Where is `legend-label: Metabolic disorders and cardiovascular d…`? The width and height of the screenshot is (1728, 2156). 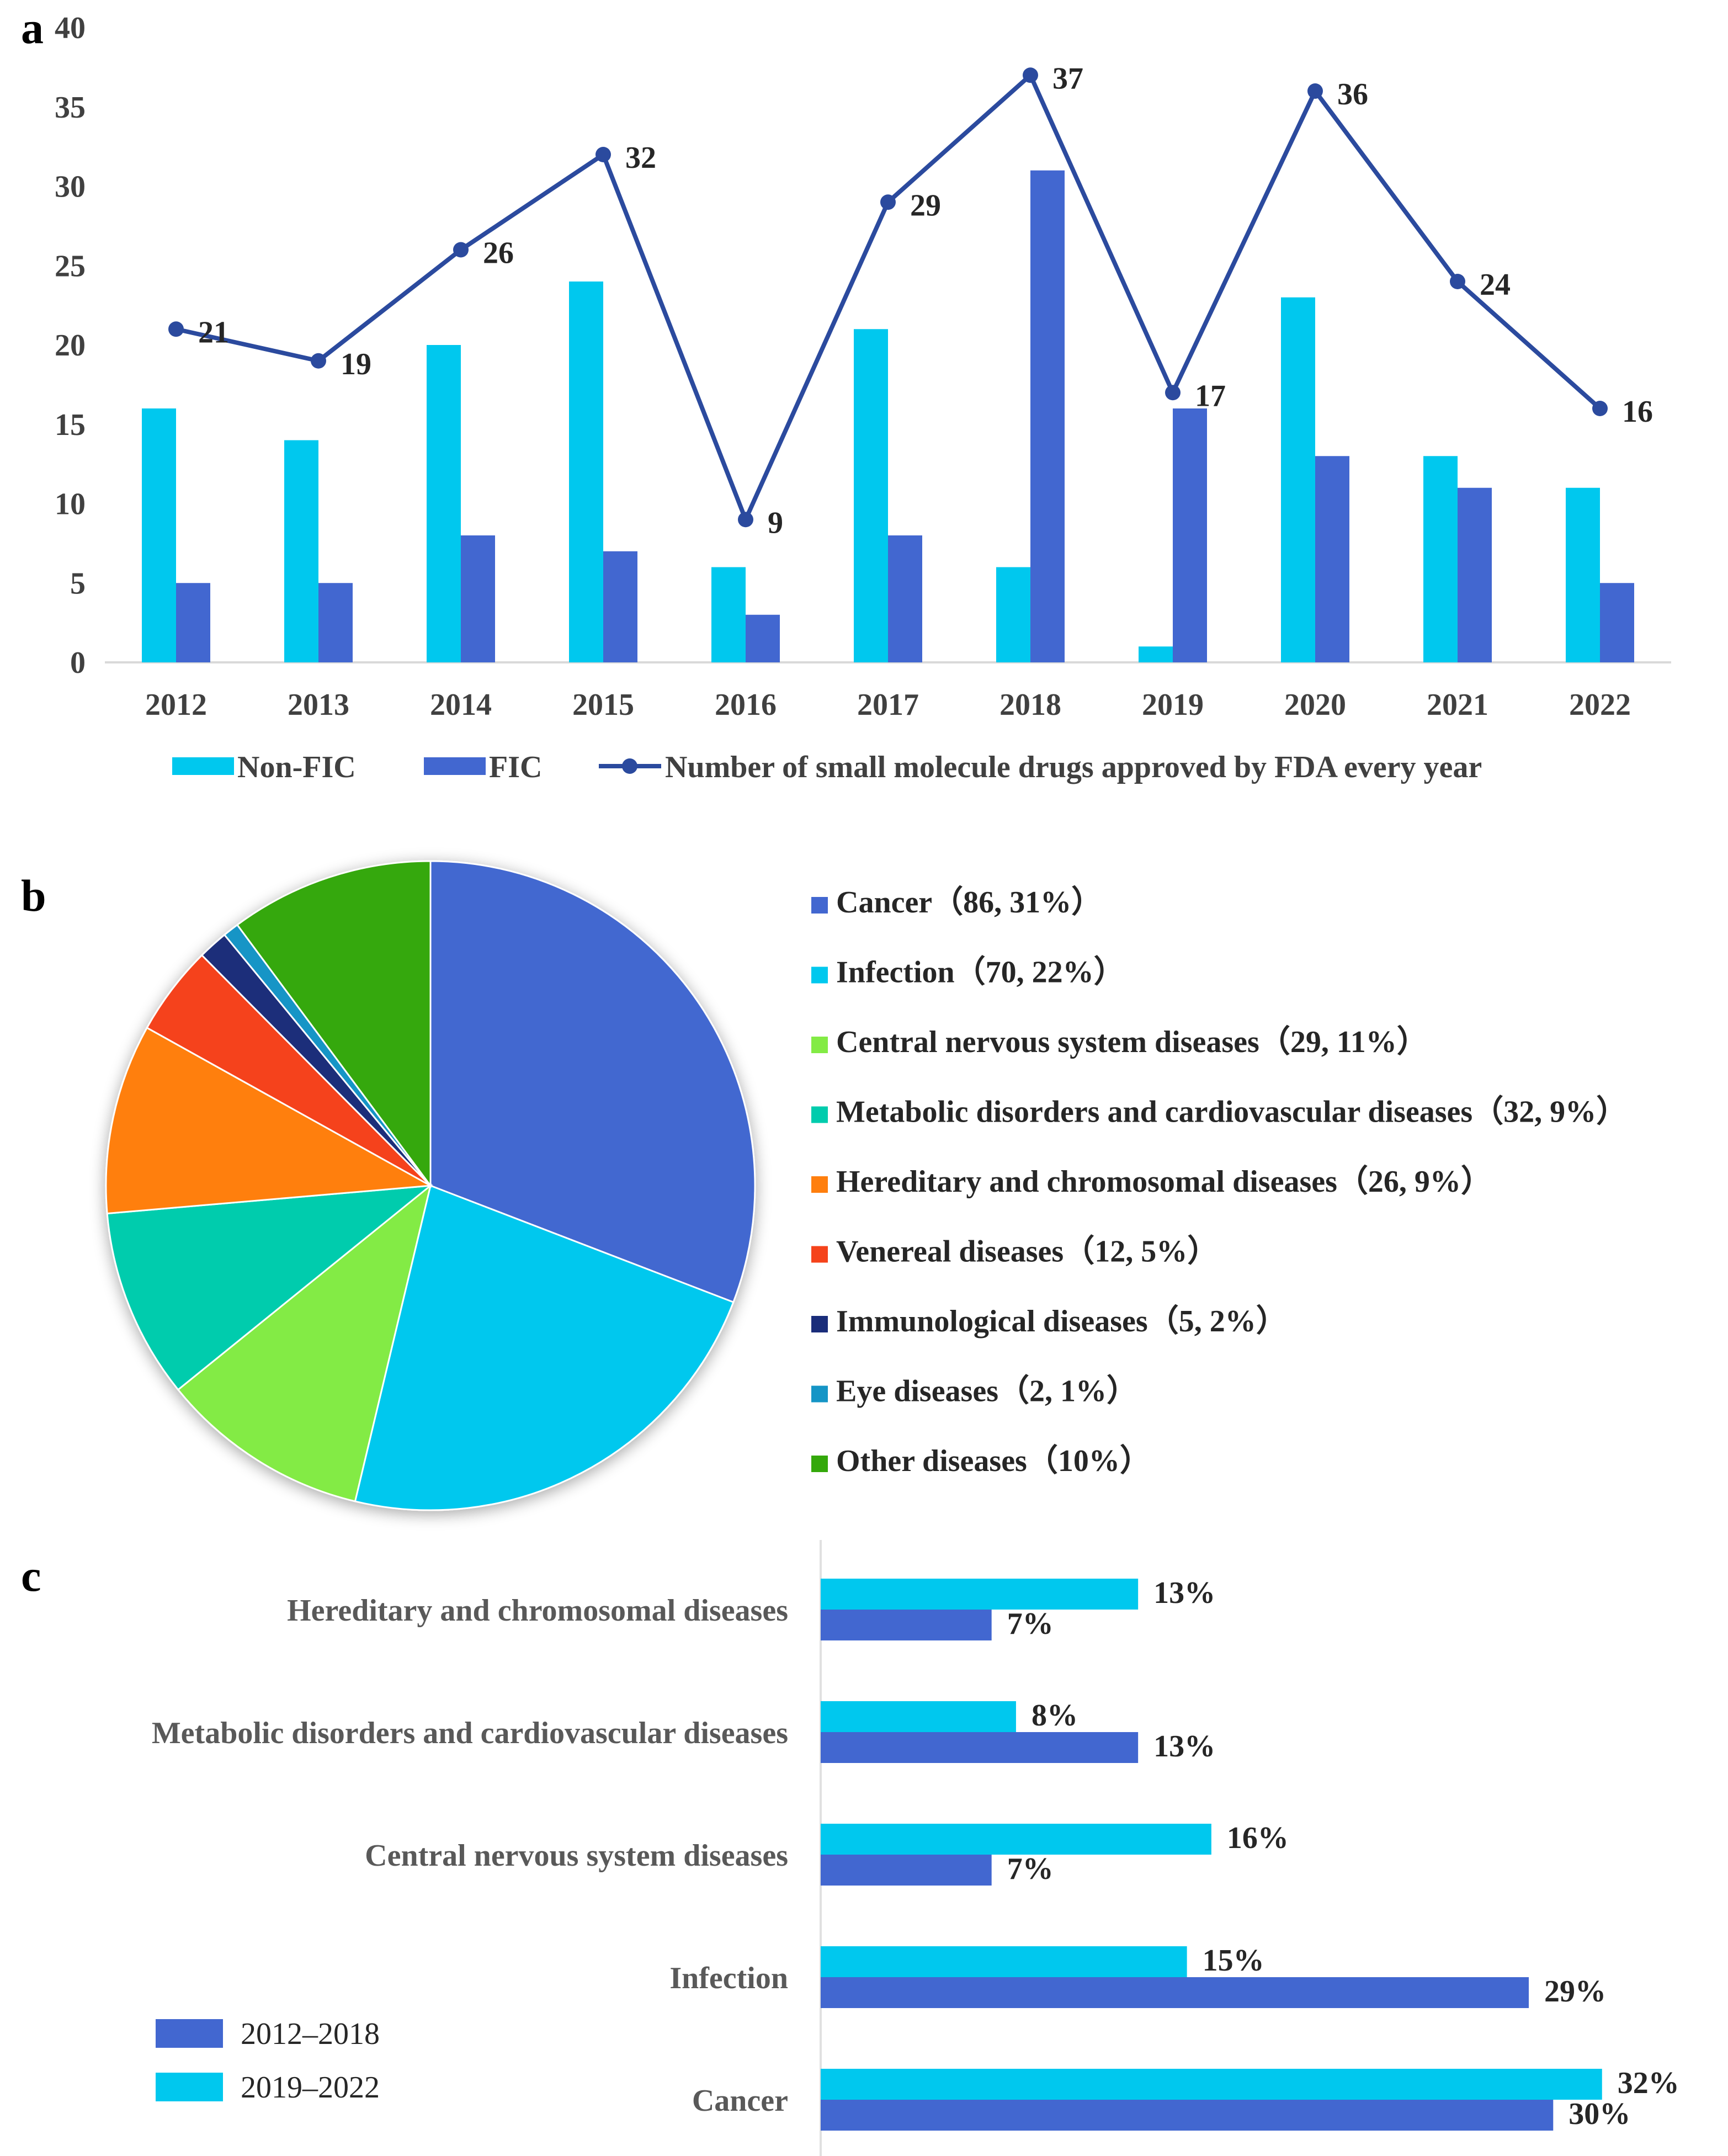
legend-label: Metabolic disorders and cardiovascular d… is located at coordinates (1231, 1112).